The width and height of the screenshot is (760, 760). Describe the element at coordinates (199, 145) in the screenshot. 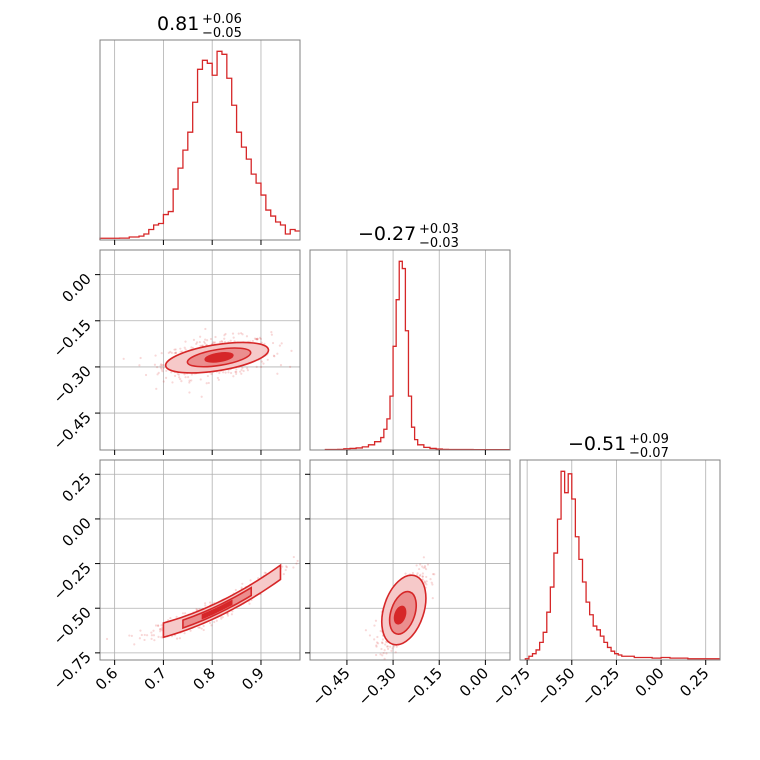

I see `hist-x-step-line` at that location.